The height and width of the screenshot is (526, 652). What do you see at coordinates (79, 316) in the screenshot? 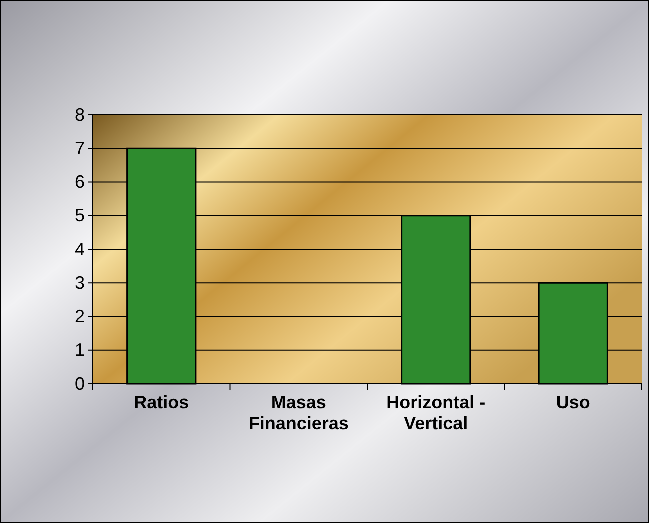
I see `y-tick-label: 2` at bounding box center [79, 316].